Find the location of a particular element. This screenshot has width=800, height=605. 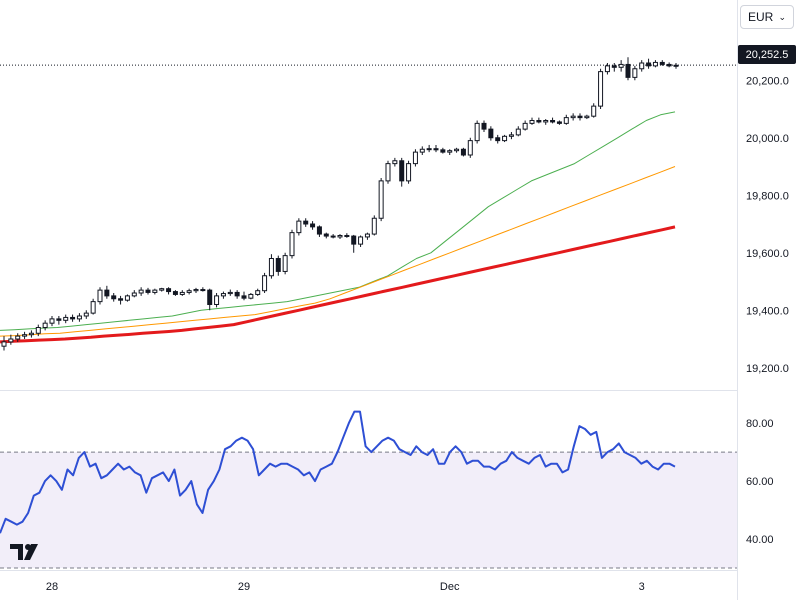

time-tick-label: 29 is located at coordinates (244, 587).